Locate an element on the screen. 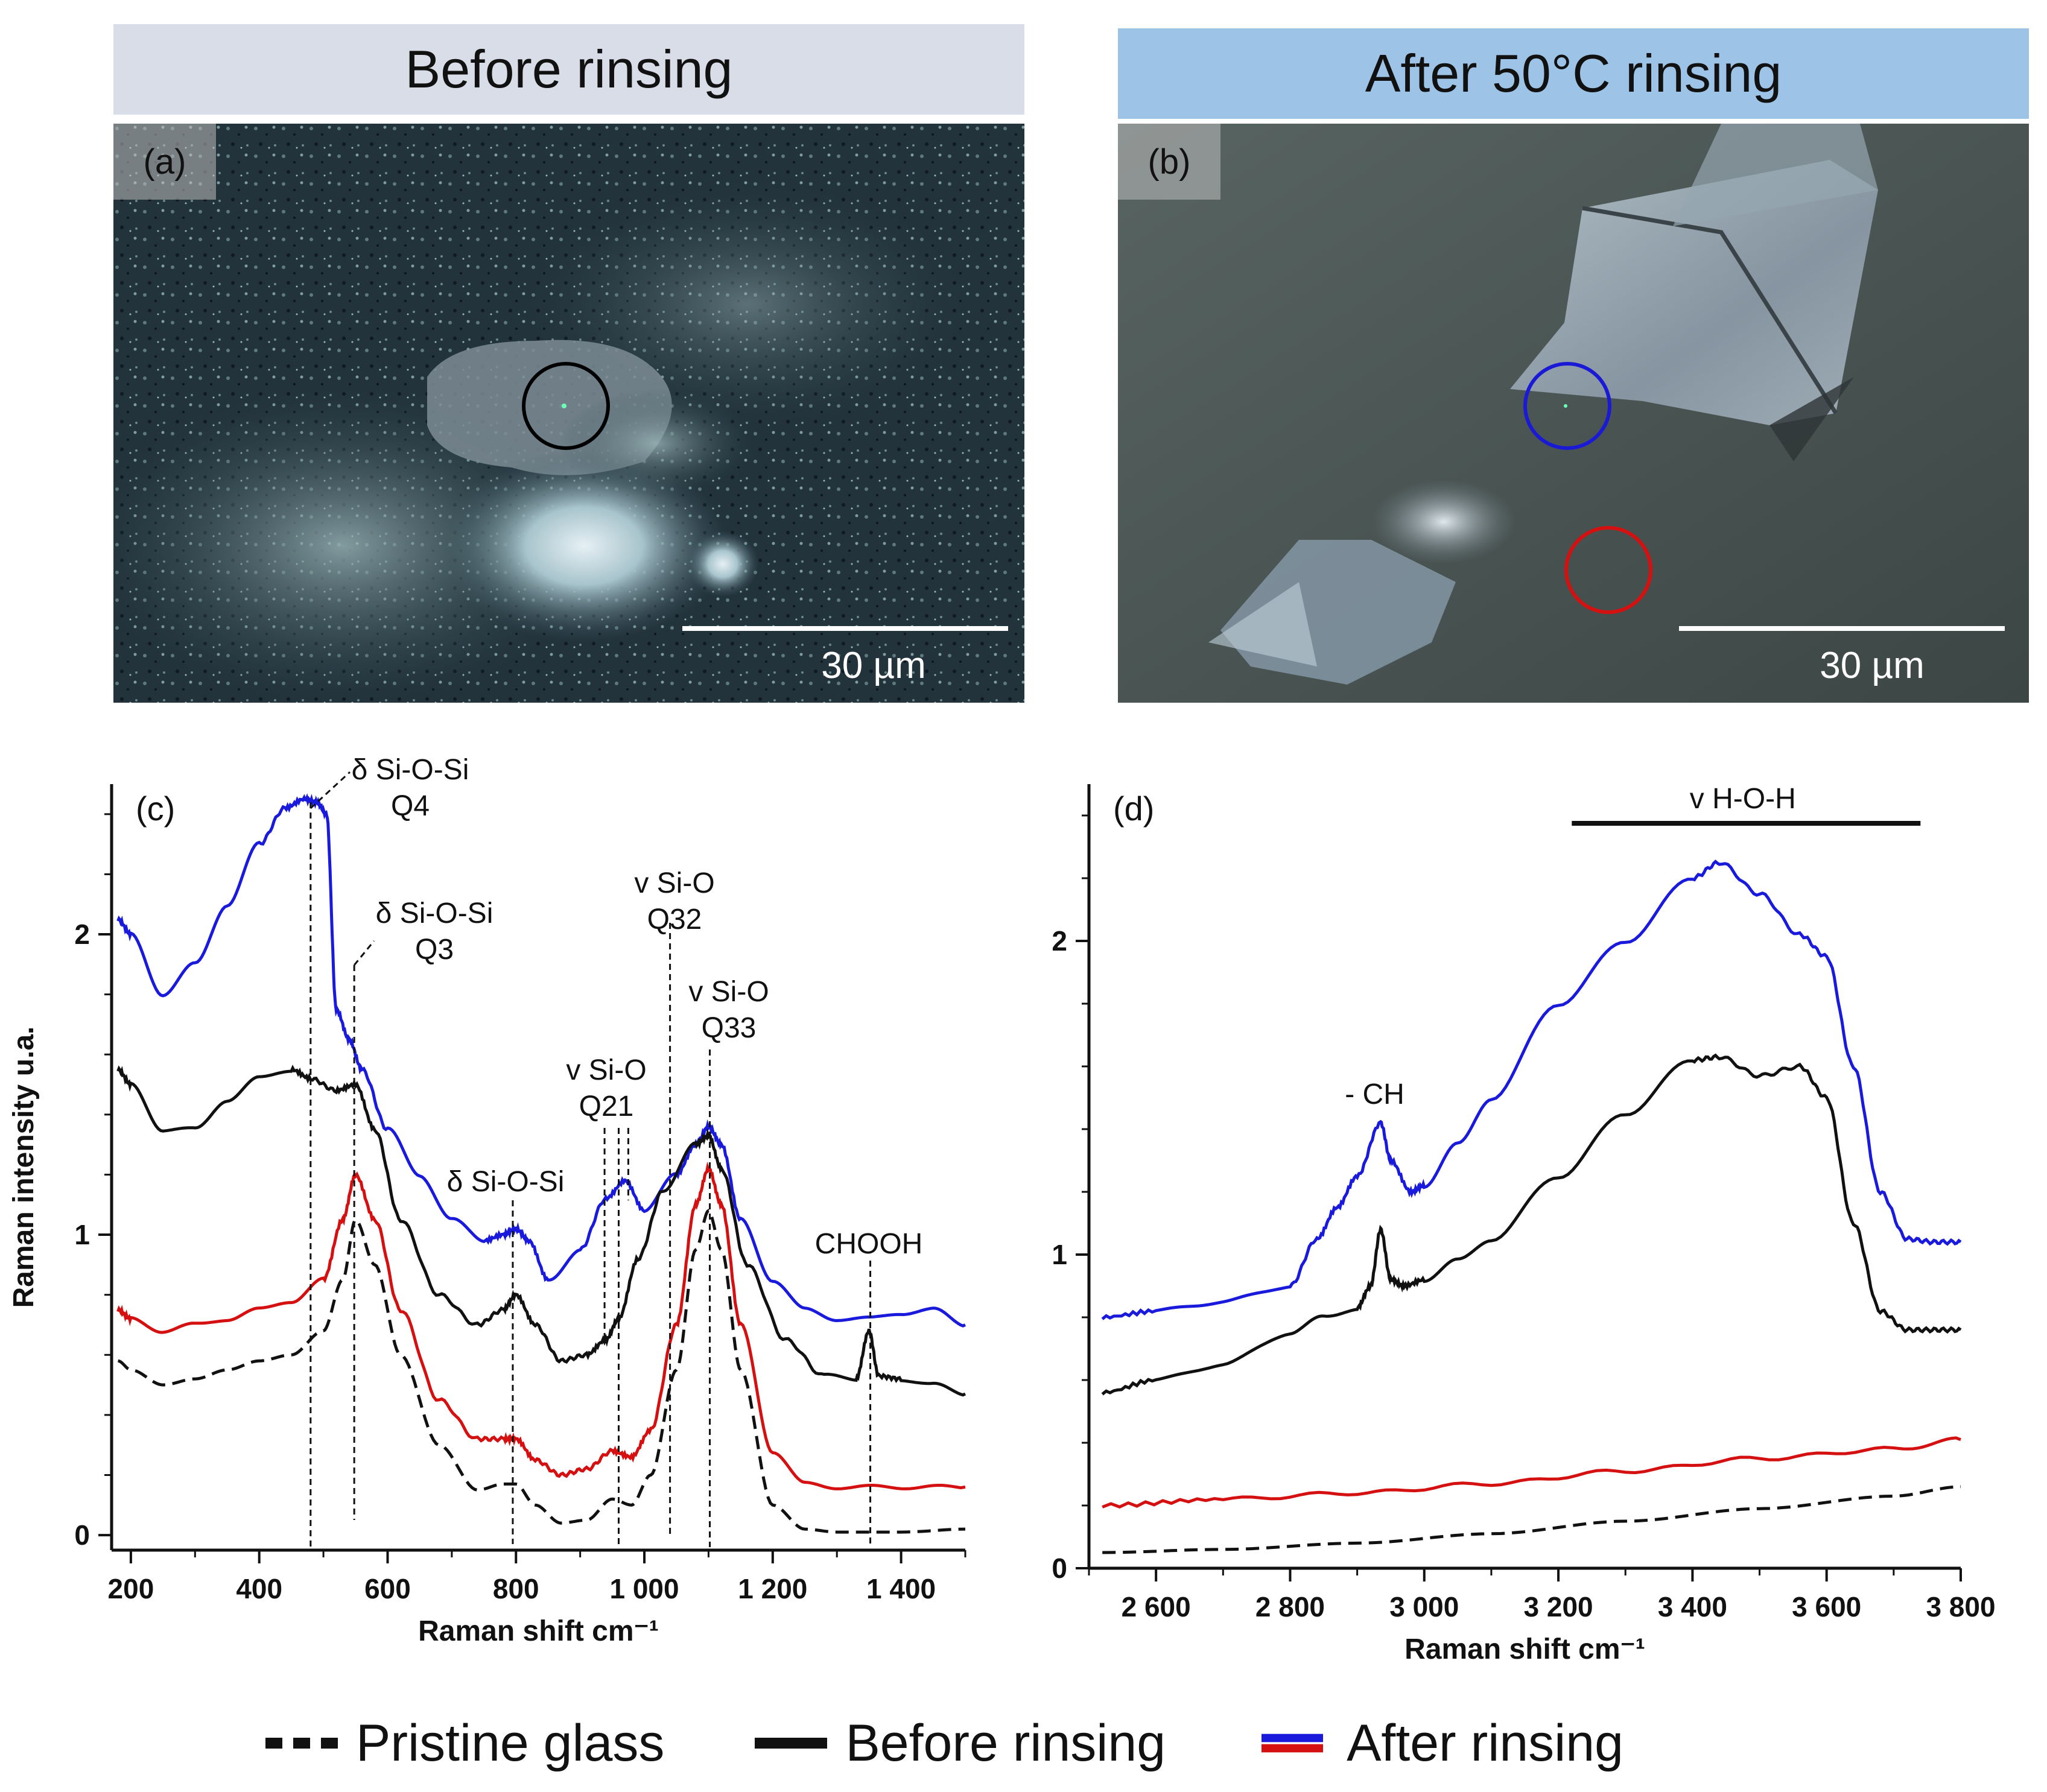  x-tick-label: 2 600 is located at coordinates (1156, 1607).